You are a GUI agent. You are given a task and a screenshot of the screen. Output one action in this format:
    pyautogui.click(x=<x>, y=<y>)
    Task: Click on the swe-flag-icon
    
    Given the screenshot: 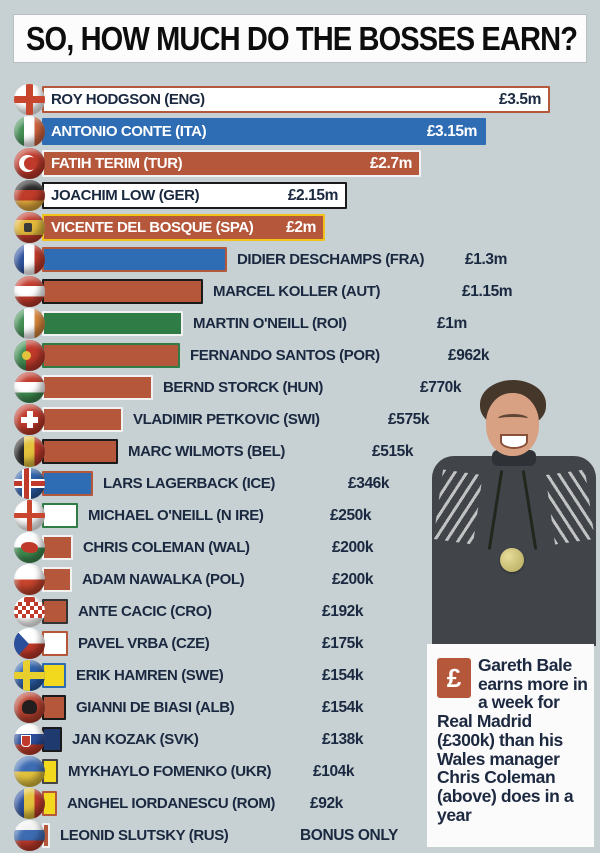 What is the action you would take?
    pyautogui.click(x=29, y=675)
    